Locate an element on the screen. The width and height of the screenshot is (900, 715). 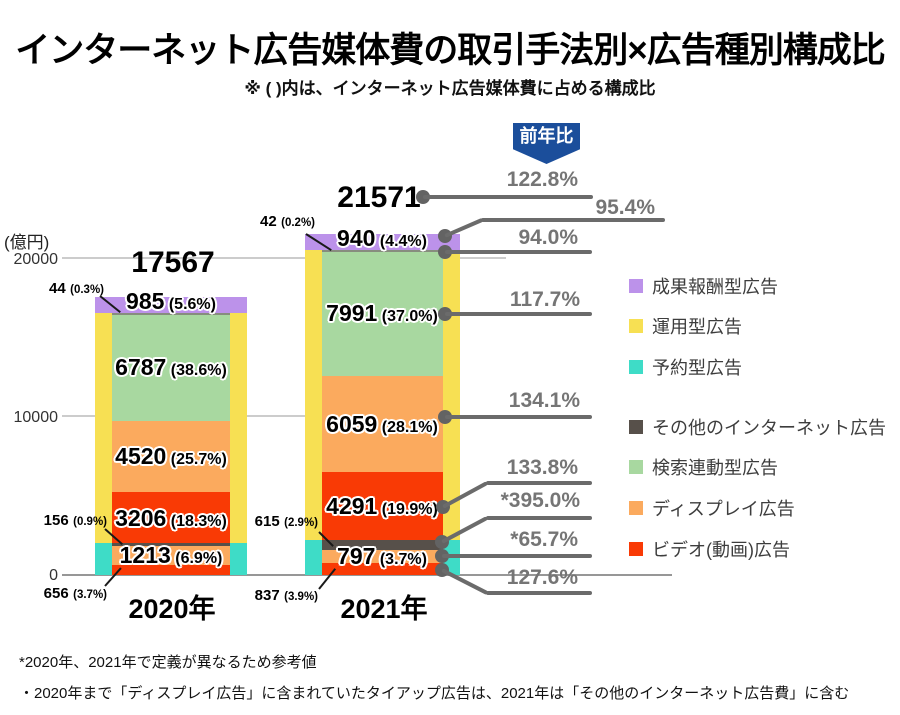
bar2020-operational-frame-left is located at coordinates (103, 428).